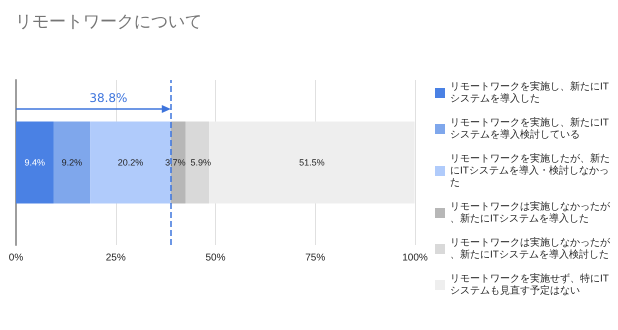 Image resolution: width=618 pixels, height=330 pixels. Describe the element at coordinates (529, 128) in the screenshot. I see `legend-label: リモートワークを実施し、新たにITシステムを導入検討している` at that location.